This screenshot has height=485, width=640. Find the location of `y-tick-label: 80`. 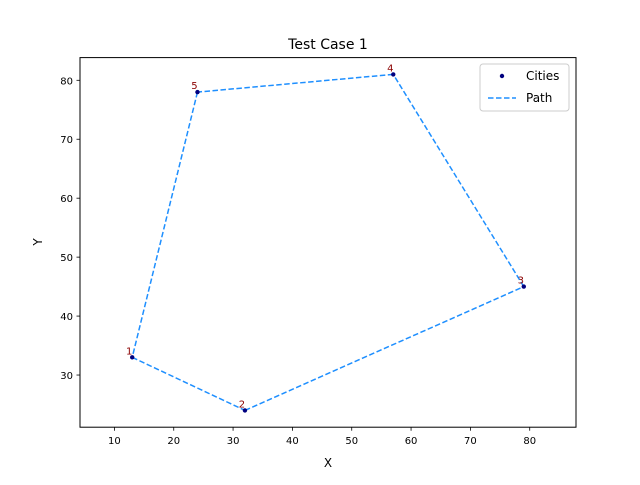

y-tick-label: 80 is located at coordinates (66, 81).